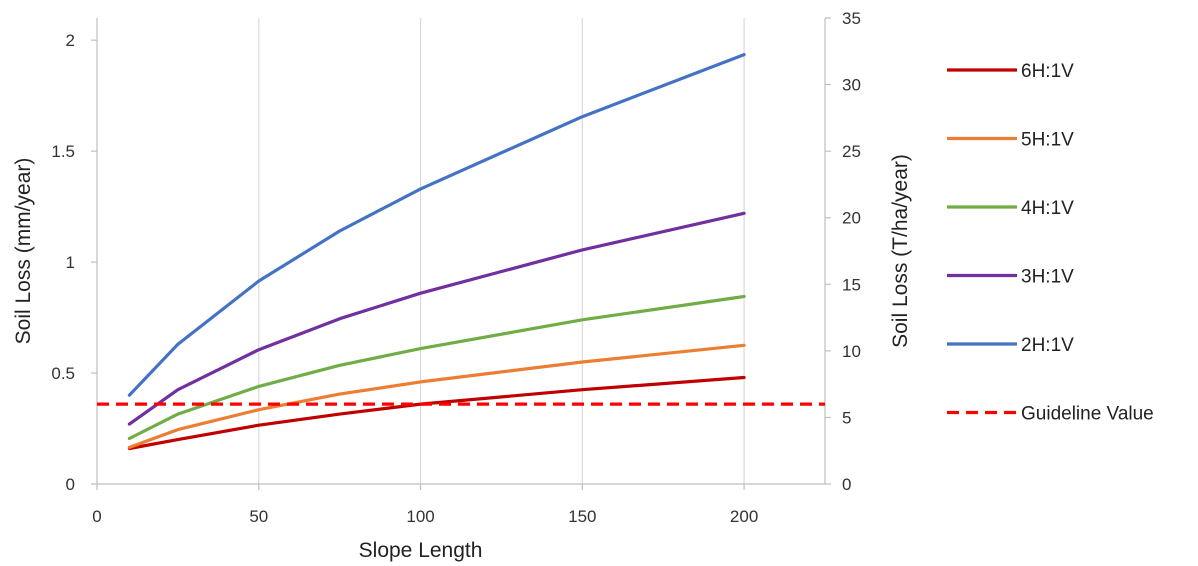  What do you see at coordinates (70, 262) in the screenshot?
I see `y-left-tick-label: 1` at bounding box center [70, 262].